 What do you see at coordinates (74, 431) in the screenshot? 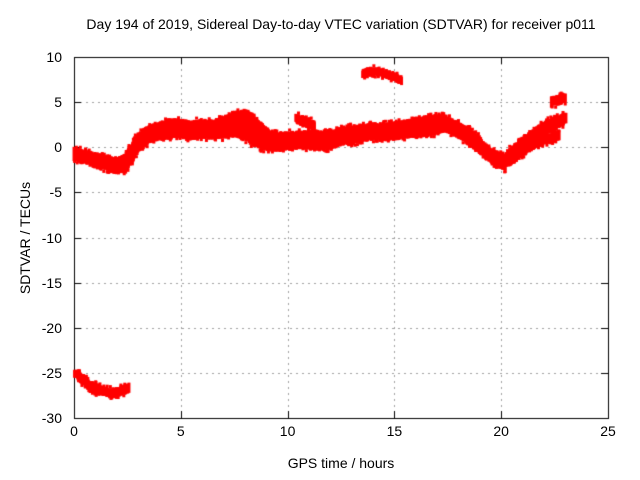
I see `x-tick-label: 0` at bounding box center [74, 431].